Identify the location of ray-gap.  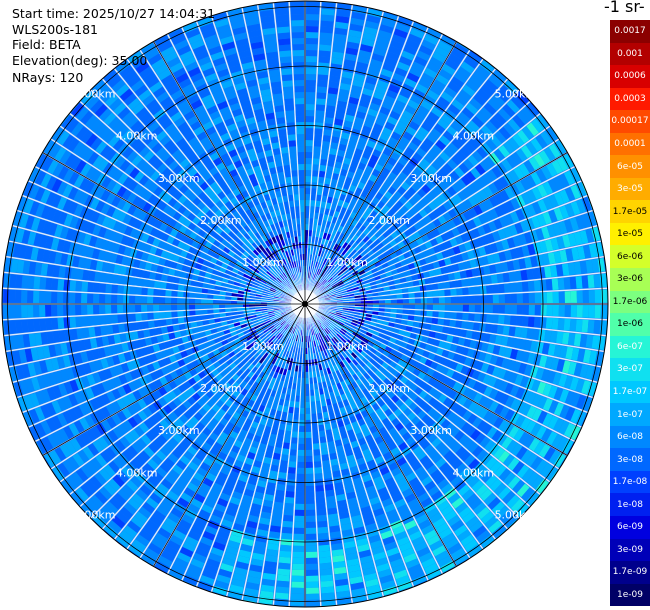
(336, 156).